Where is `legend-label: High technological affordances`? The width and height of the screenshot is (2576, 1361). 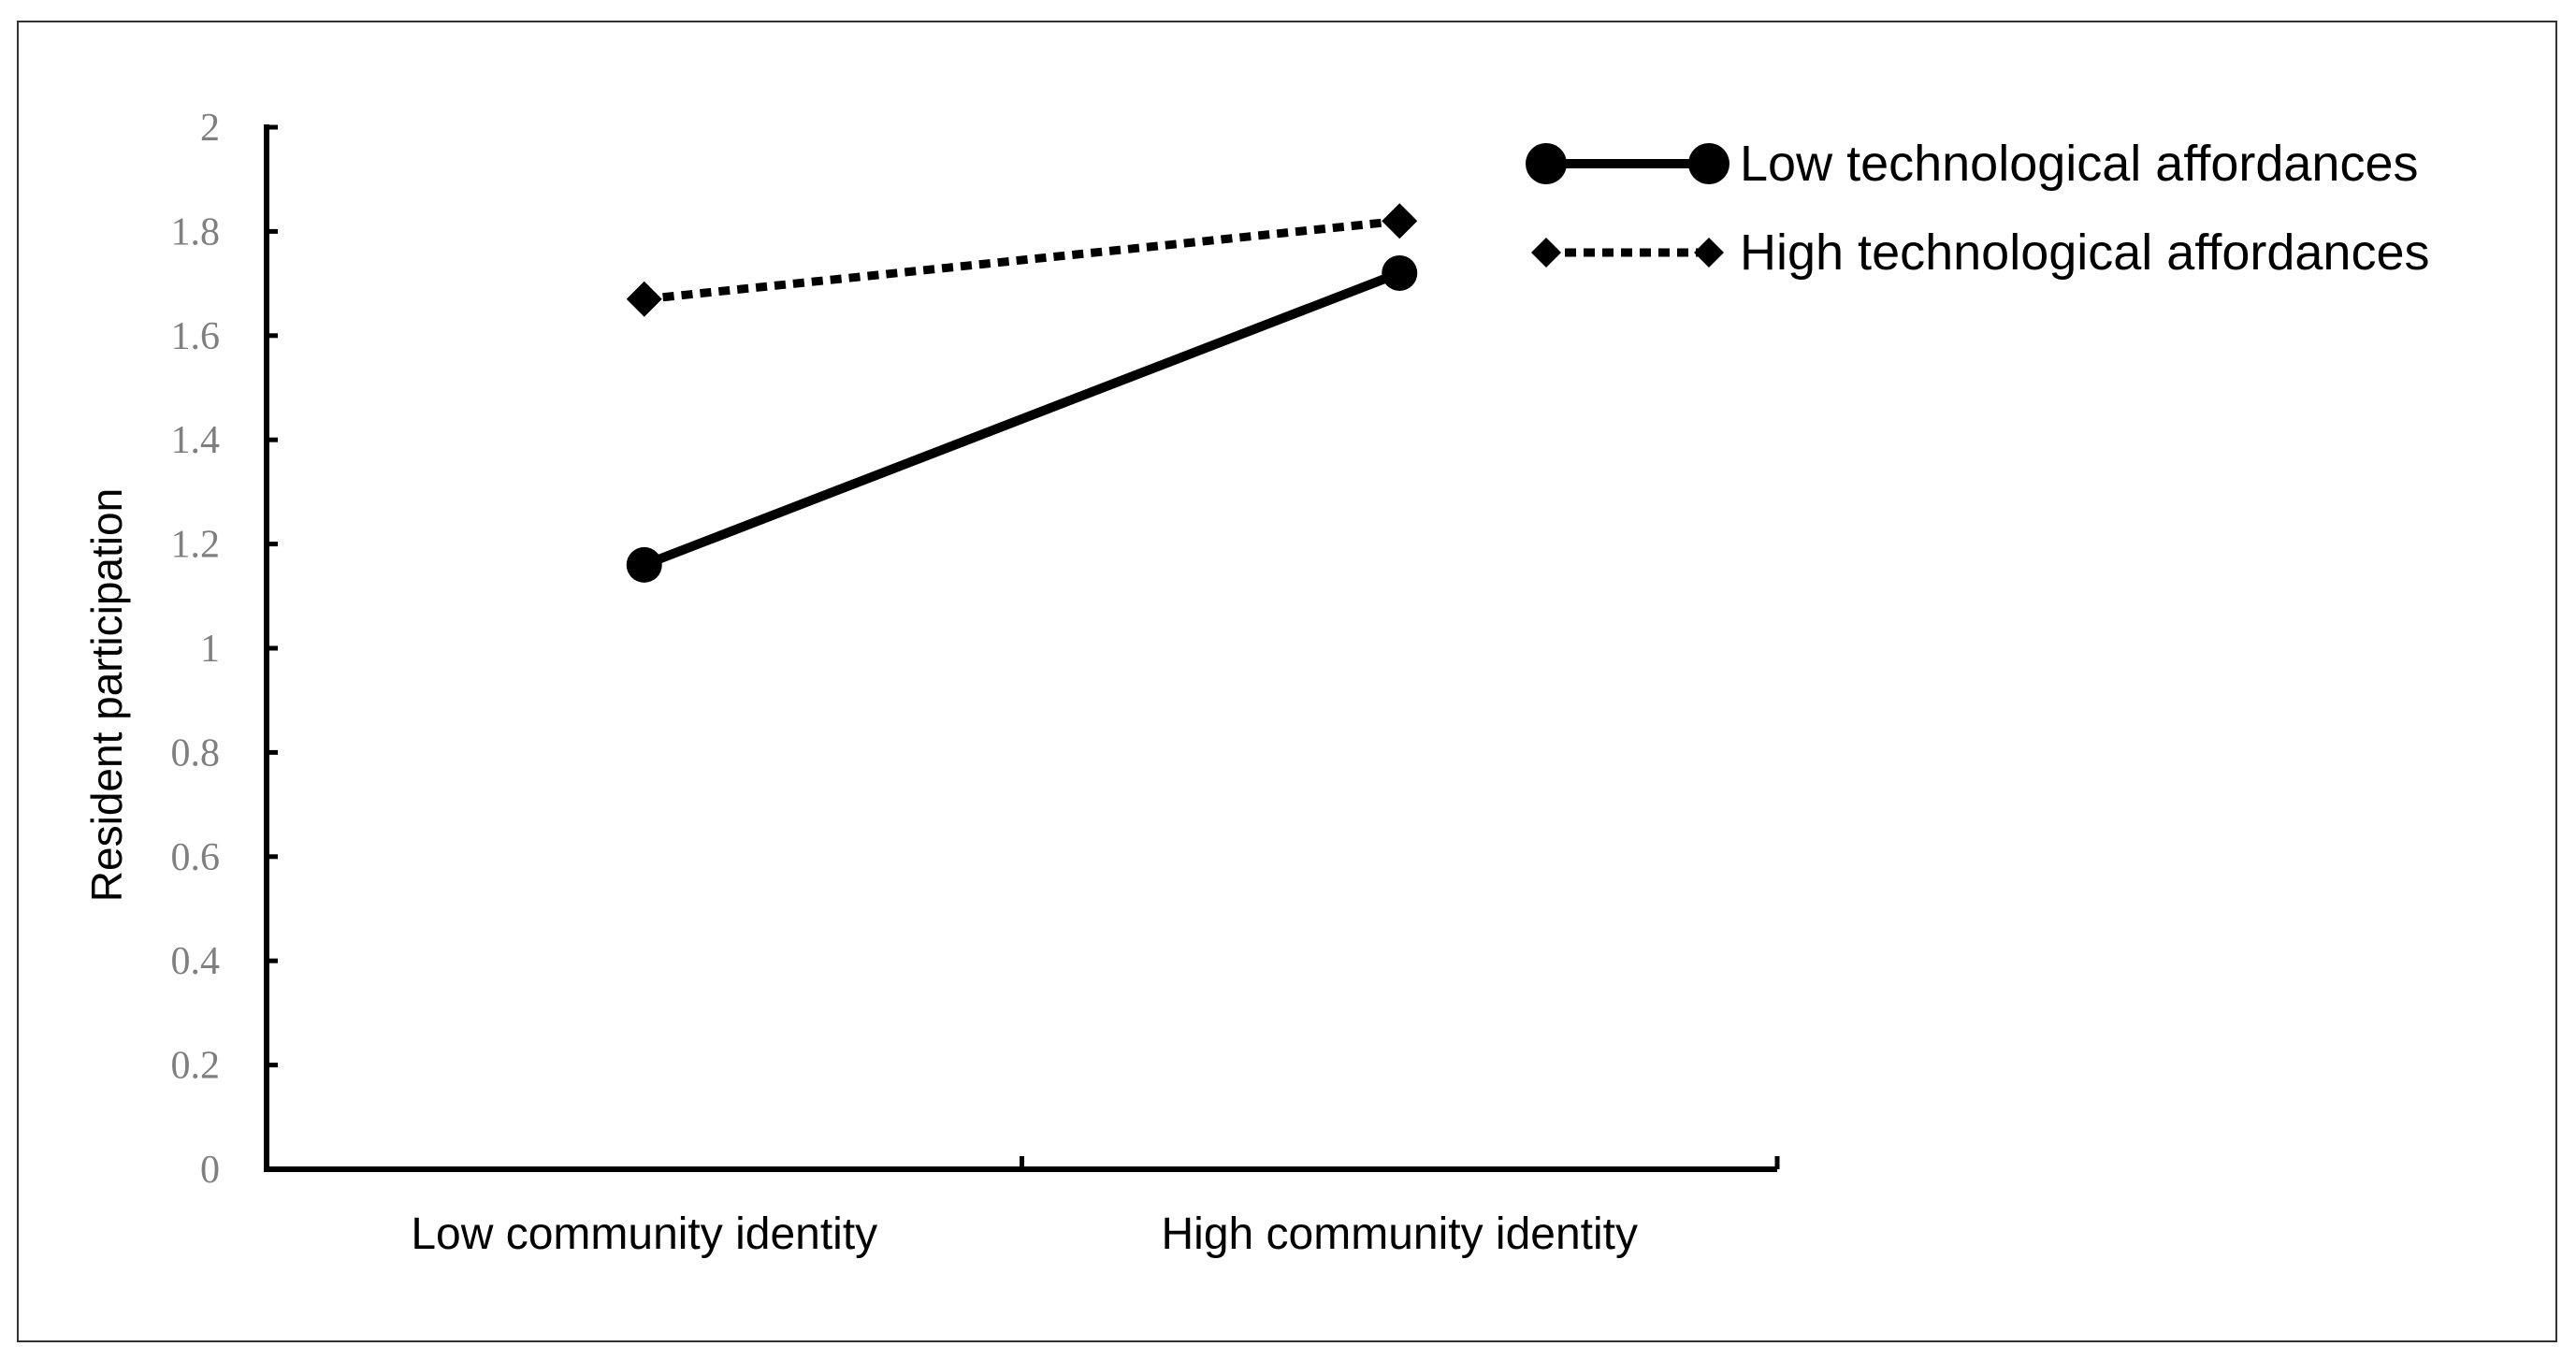
legend-label: High technological affordances is located at coordinates (2085, 252).